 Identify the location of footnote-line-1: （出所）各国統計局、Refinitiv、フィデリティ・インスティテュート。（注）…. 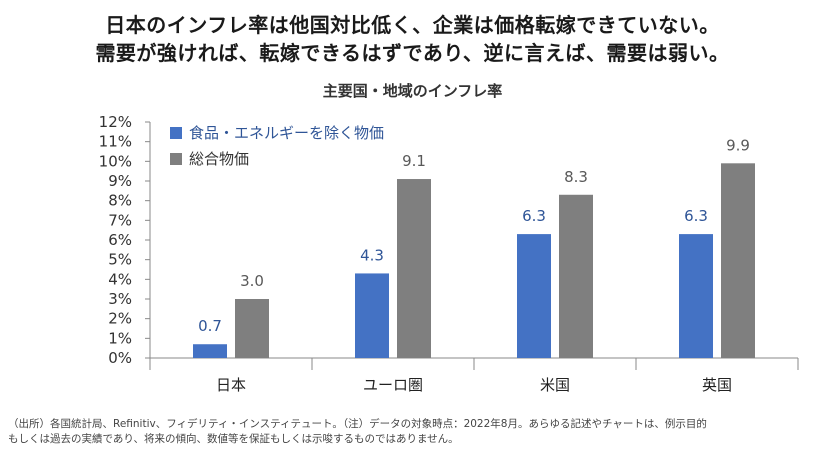
(357, 424).